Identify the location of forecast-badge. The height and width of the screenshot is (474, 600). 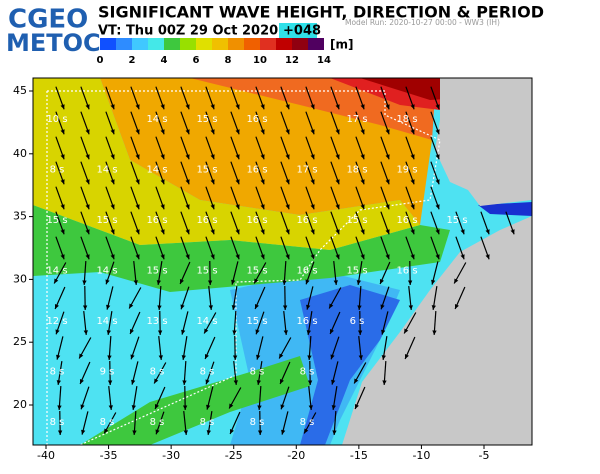
(298, 31).